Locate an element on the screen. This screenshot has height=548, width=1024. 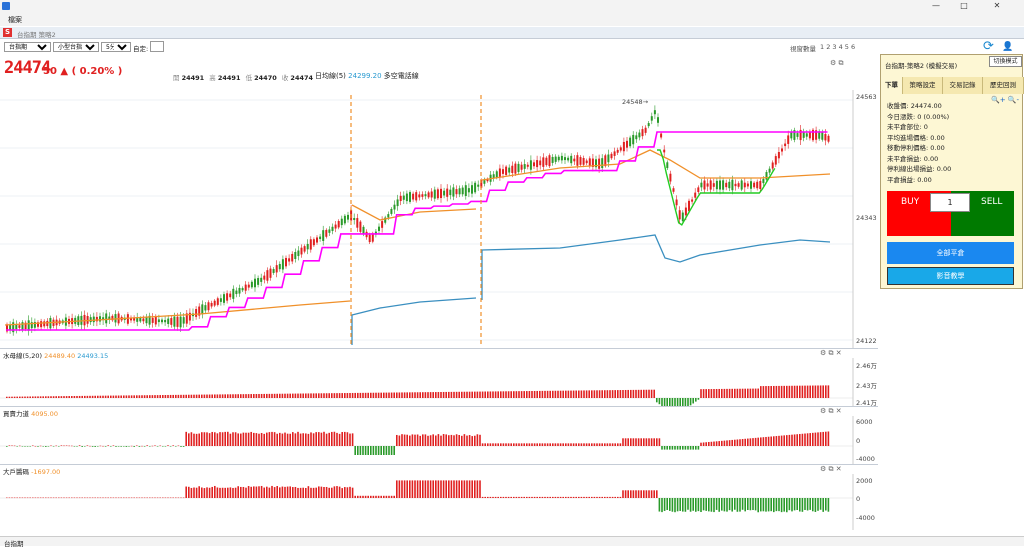
close-all-button: 全部平倉 is located at coordinates (950, 253).